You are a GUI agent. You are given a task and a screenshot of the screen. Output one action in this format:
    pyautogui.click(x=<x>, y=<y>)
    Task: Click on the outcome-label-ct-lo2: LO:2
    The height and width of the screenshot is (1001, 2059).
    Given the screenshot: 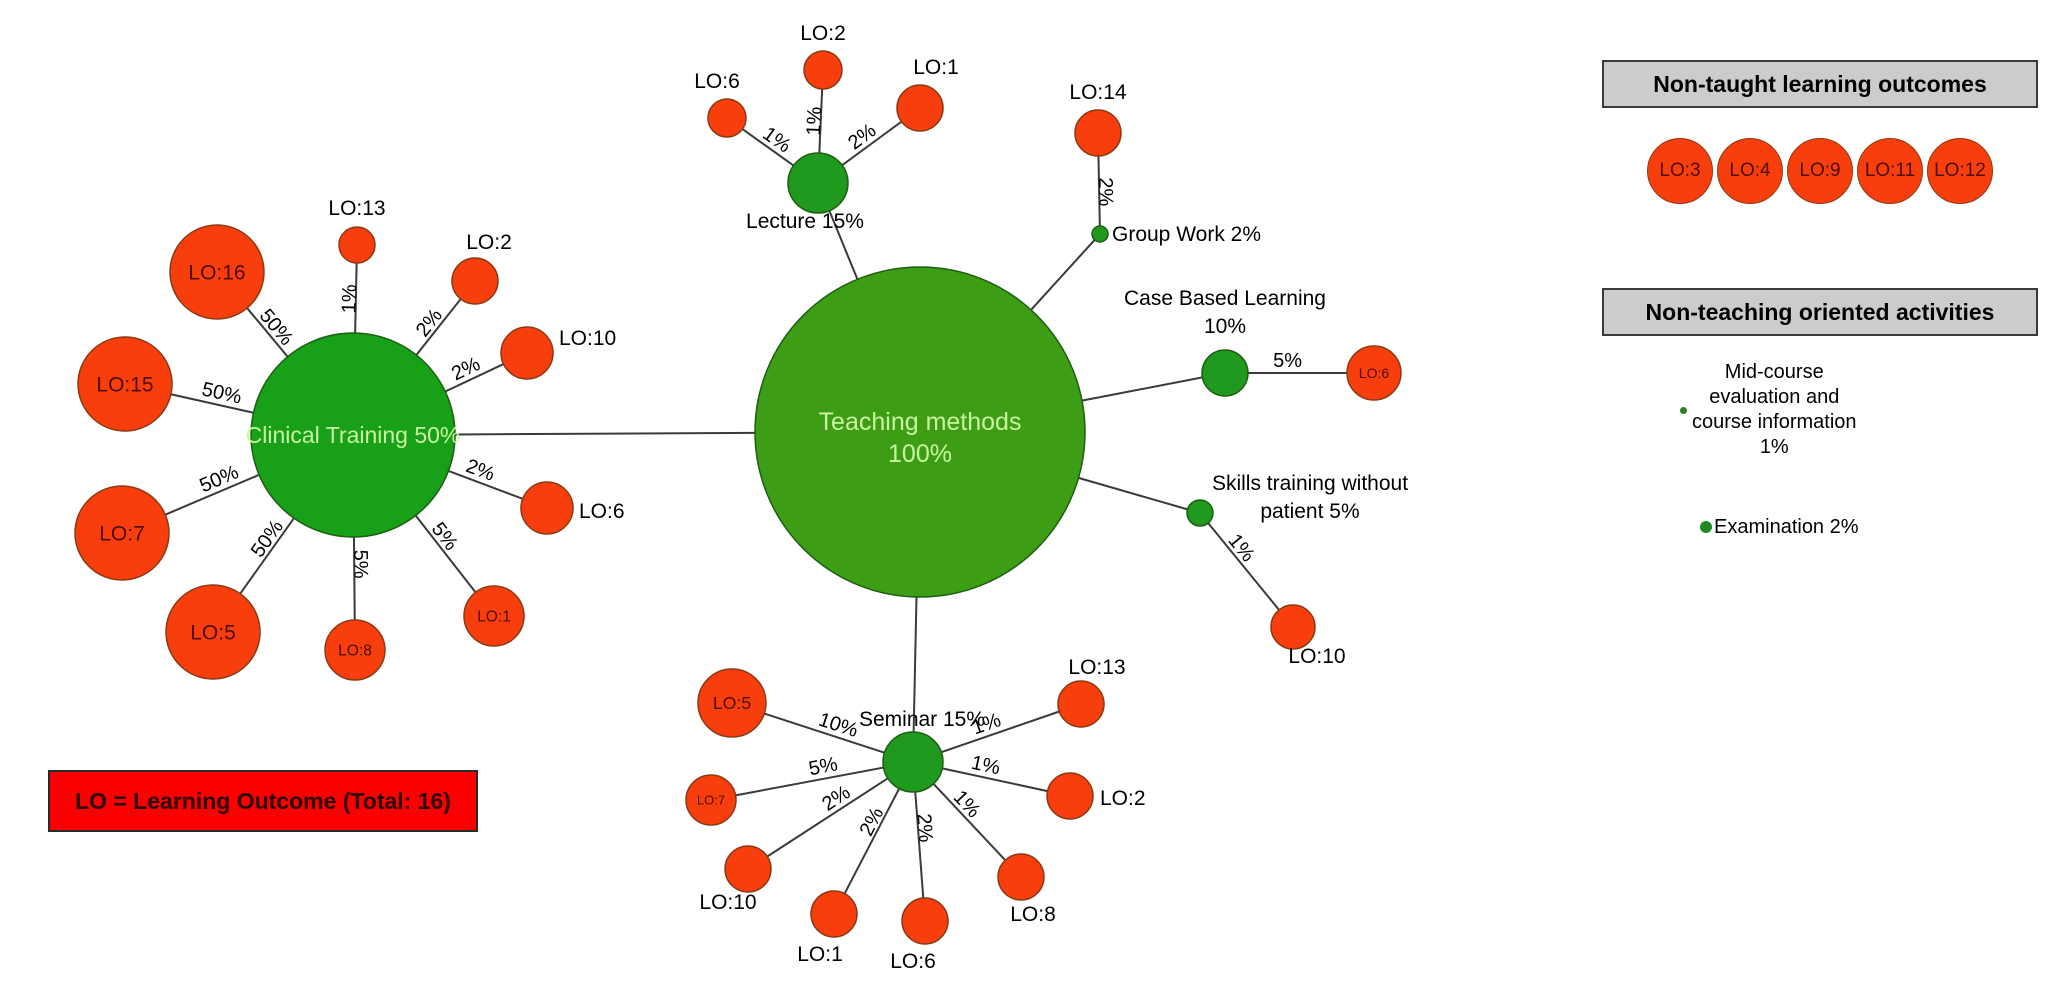 What is the action you would take?
    pyautogui.click(x=489, y=242)
    